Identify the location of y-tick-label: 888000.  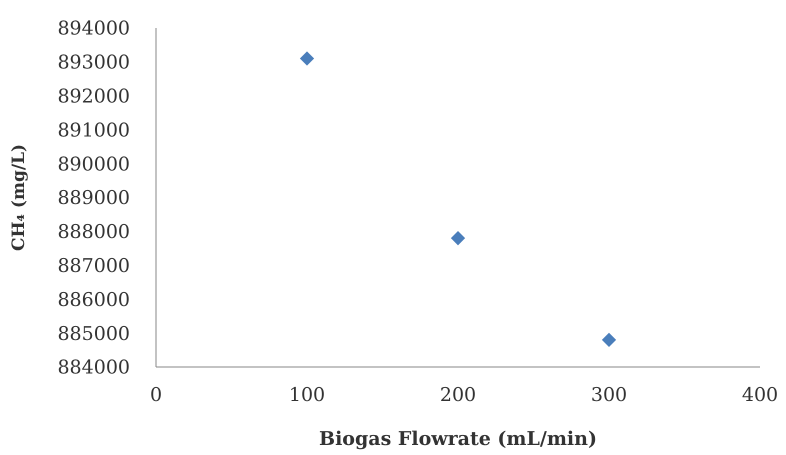
(93, 232).